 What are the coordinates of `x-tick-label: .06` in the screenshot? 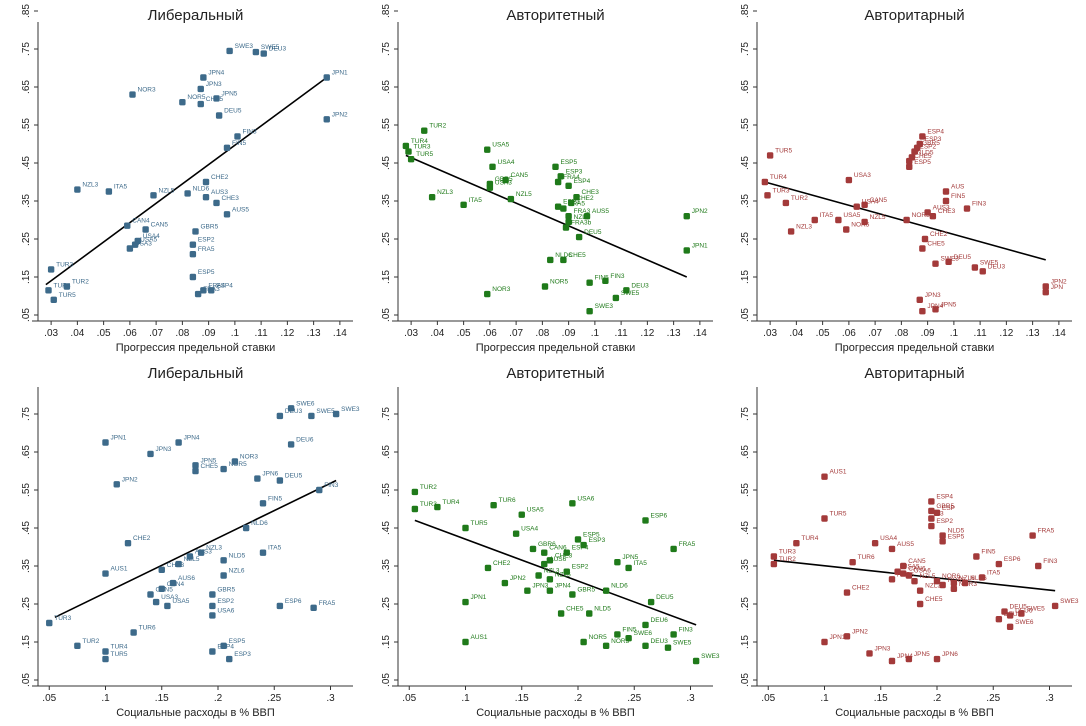 It's located at (849, 333).